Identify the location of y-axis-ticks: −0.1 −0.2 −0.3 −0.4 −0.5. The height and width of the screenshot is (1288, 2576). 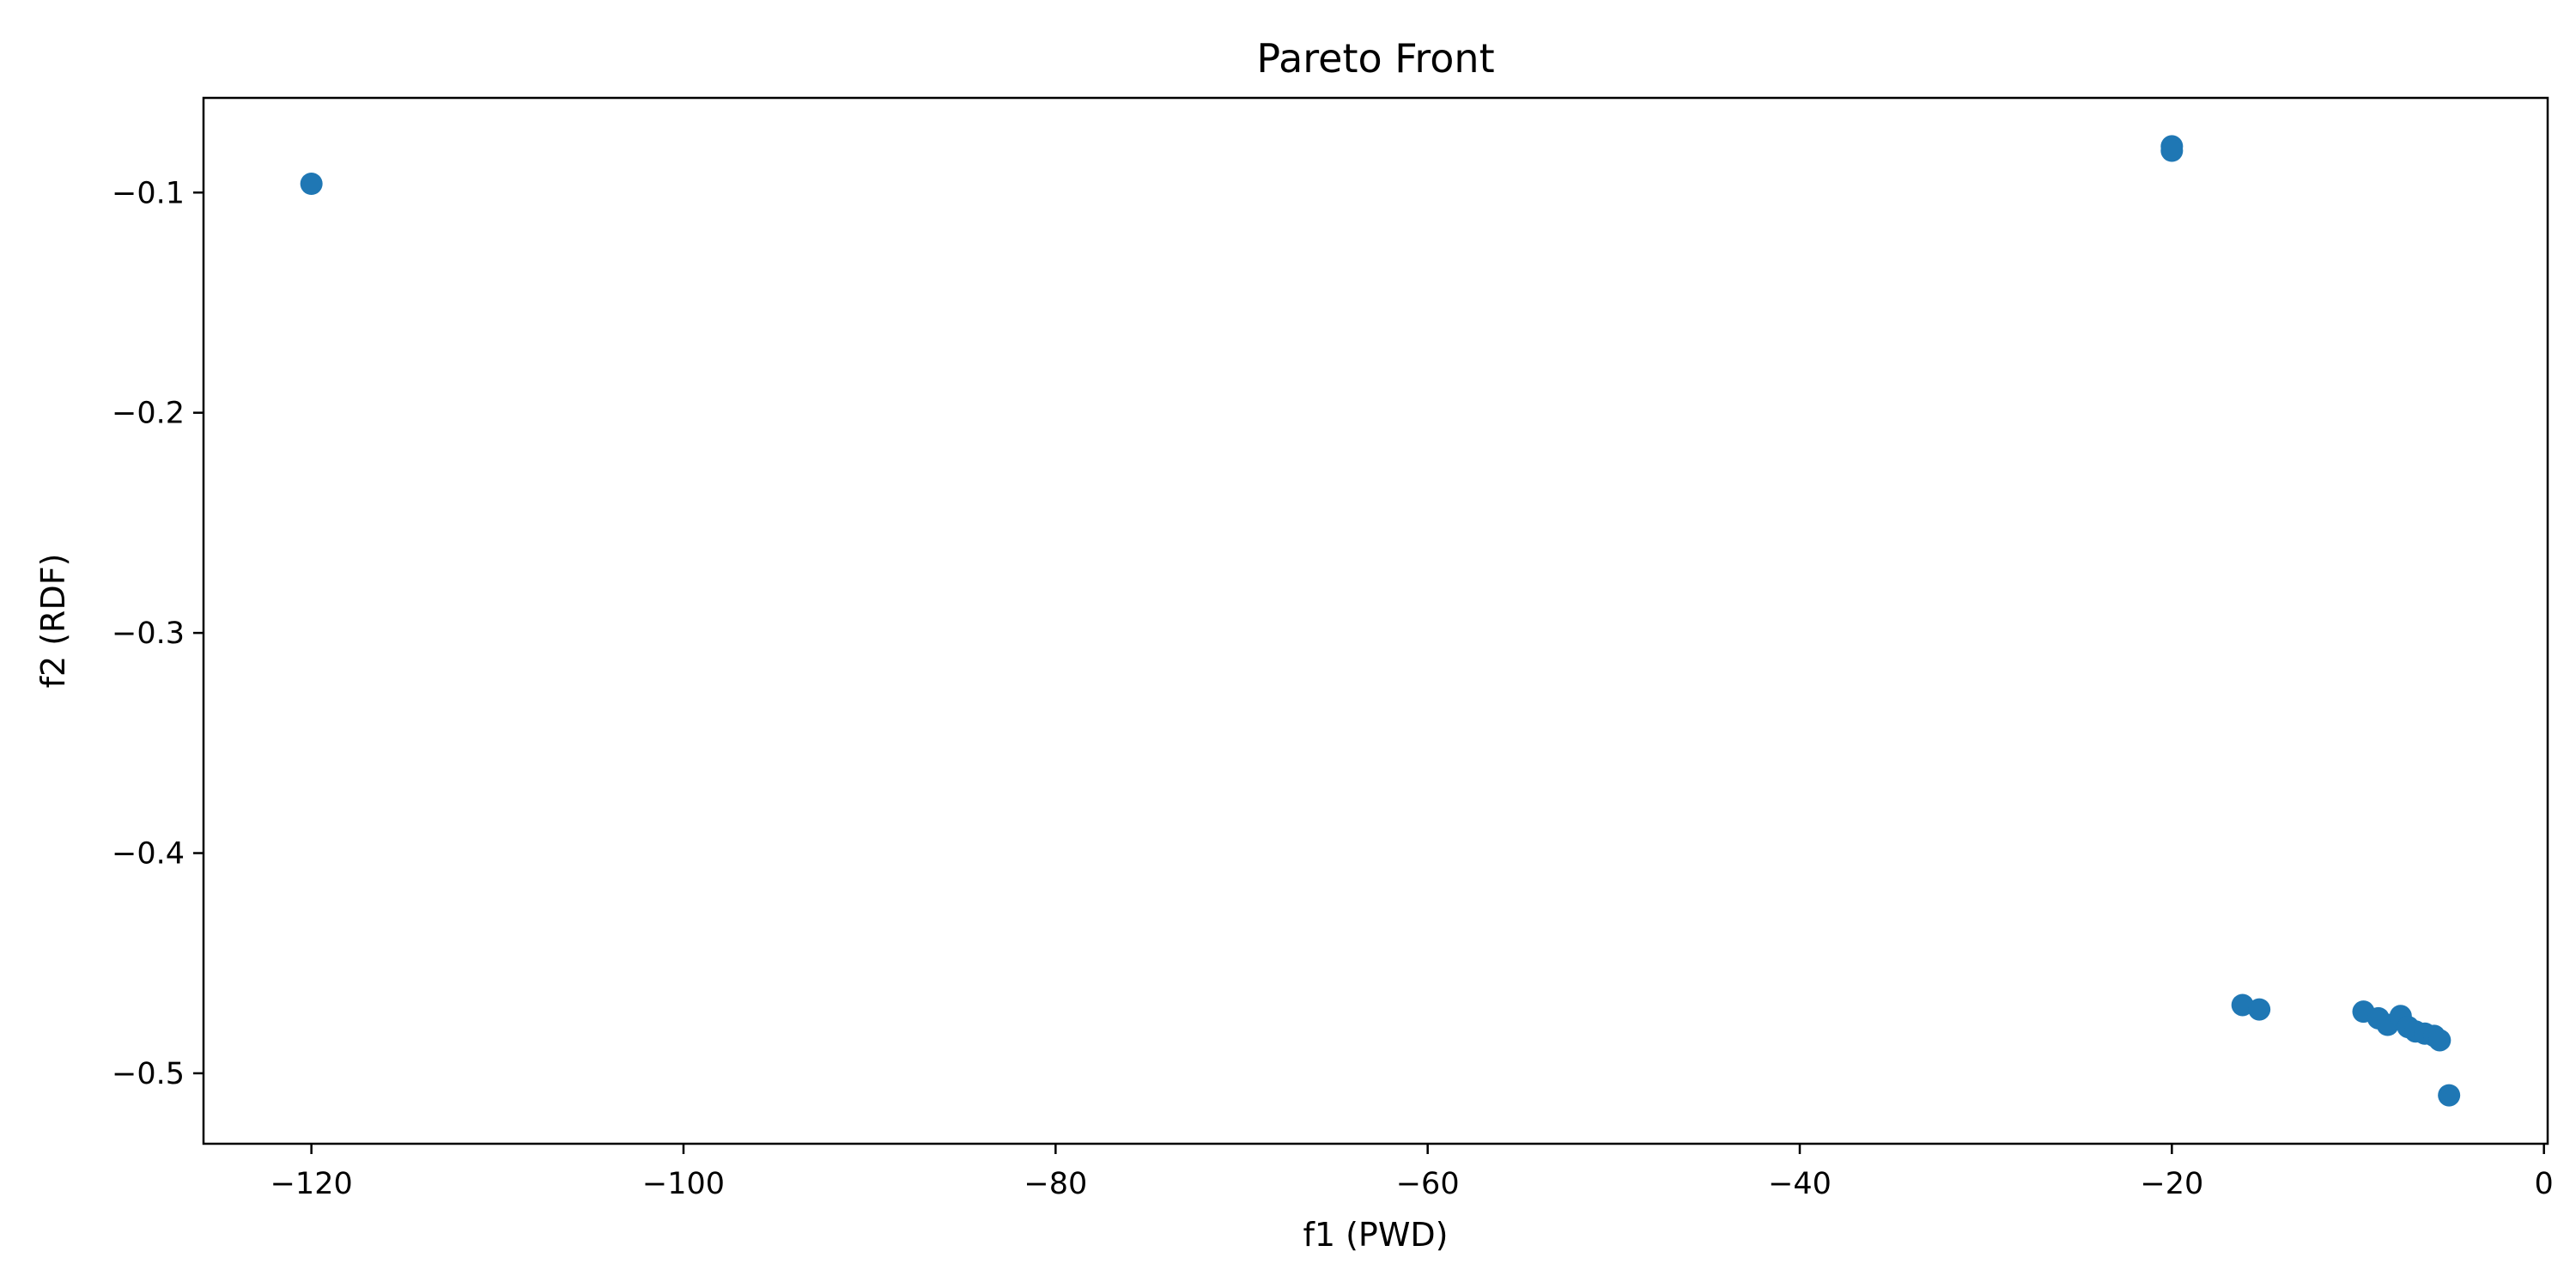
(158, 633).